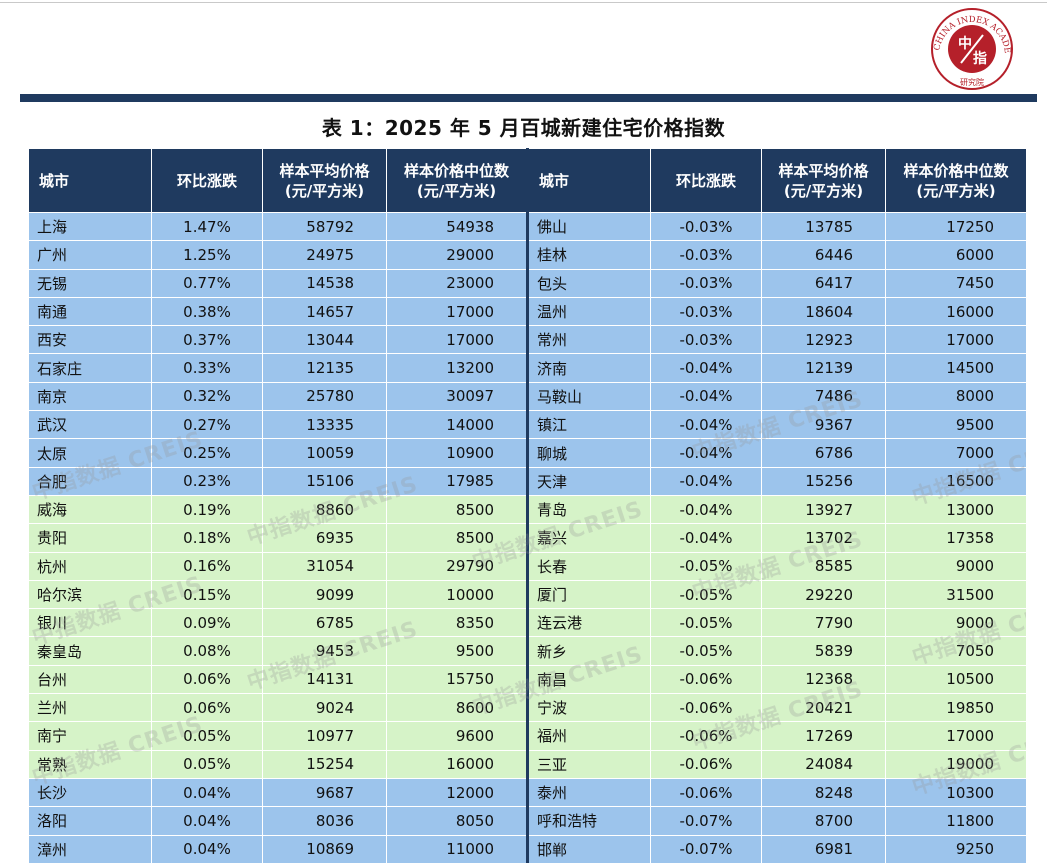 This screenshot has height=863, width=1047. What do you see at coordinates (955, 736) in the screenshot?
I see `right-median-price: 17000` at bounding box center [955, 736].